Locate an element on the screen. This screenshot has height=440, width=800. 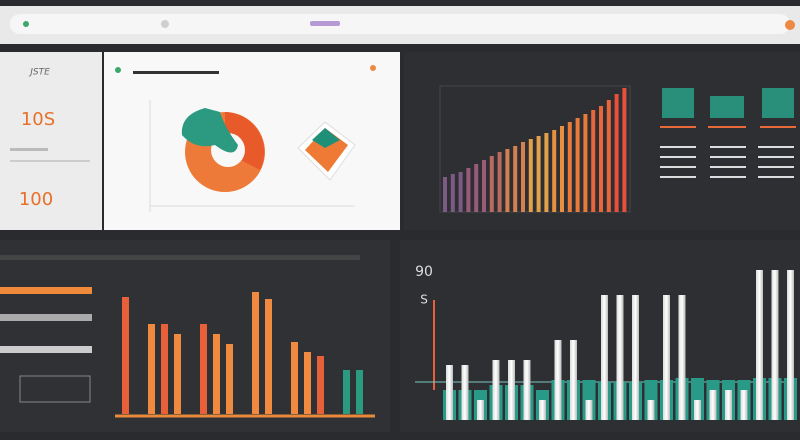
axis-label: 90 is located at coordinates (424, 272).